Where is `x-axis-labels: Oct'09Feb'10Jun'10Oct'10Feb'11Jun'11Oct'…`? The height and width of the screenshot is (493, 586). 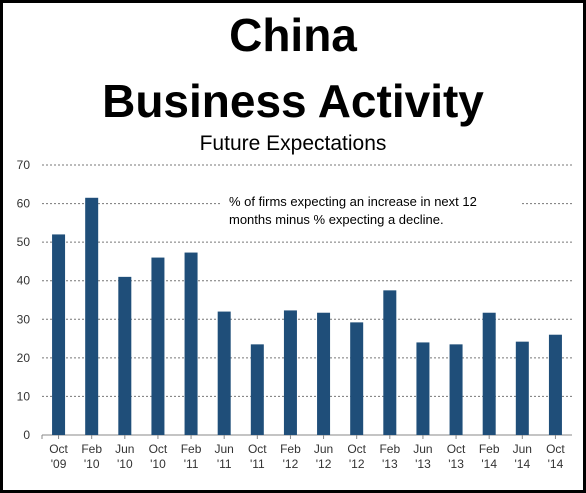 x-axis-labels: Oct'09Feb'10Jun'10Oct'10Feb'11Jun'11Oct'… is located at coordinates (303, 453).